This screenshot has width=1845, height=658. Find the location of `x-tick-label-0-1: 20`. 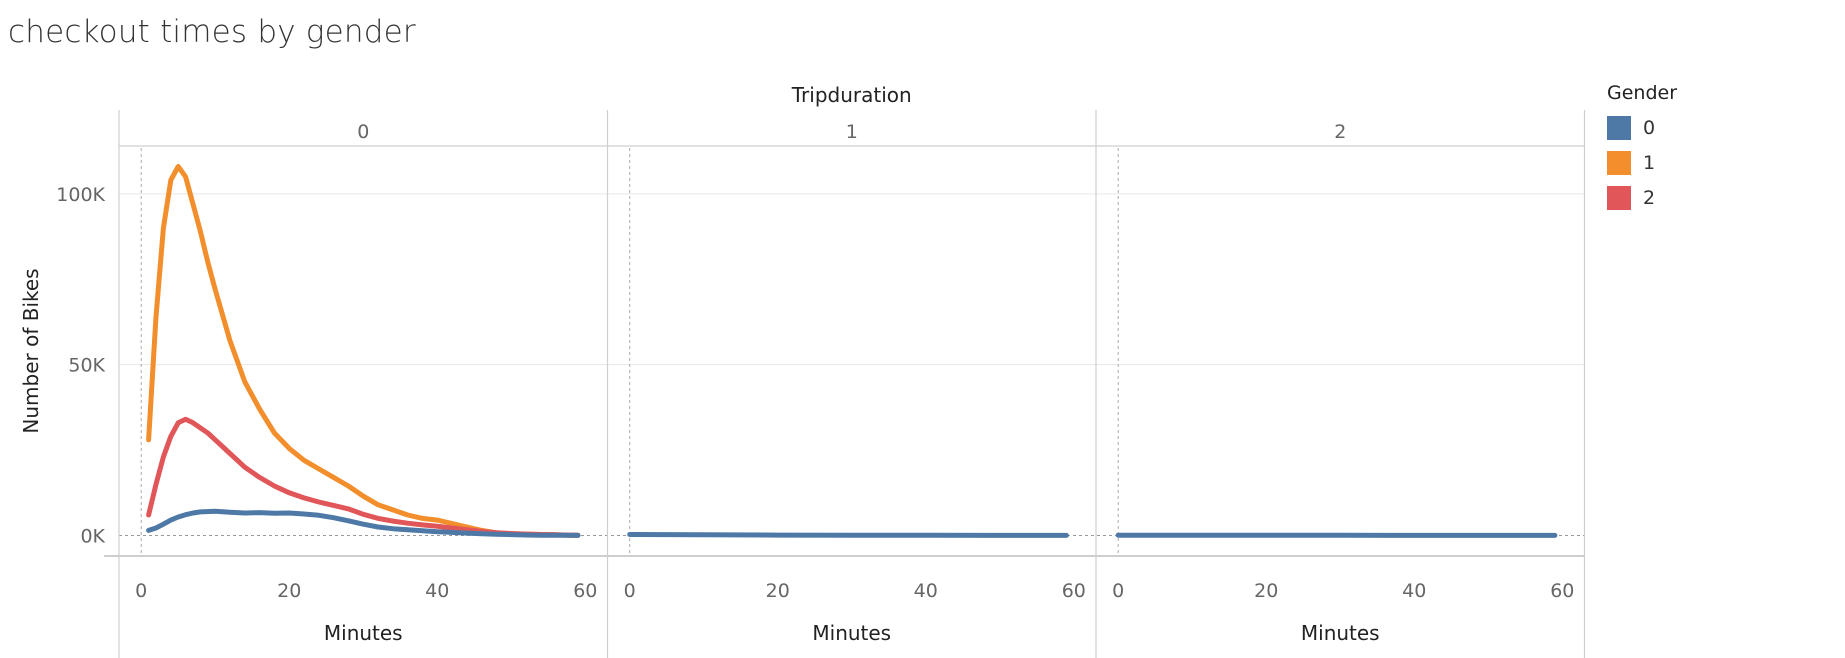

x-tick-label-0-1: 20 is located at coordinates (289, 591).